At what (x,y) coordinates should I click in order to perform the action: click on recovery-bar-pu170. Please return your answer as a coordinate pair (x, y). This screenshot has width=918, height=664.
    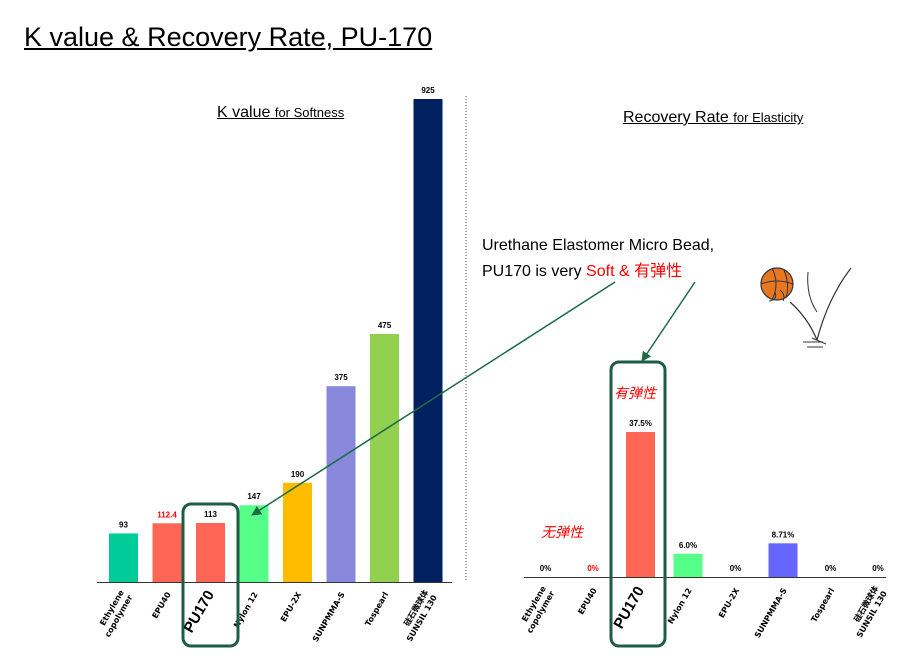
    Looking at the image, I should click on (640, 504).